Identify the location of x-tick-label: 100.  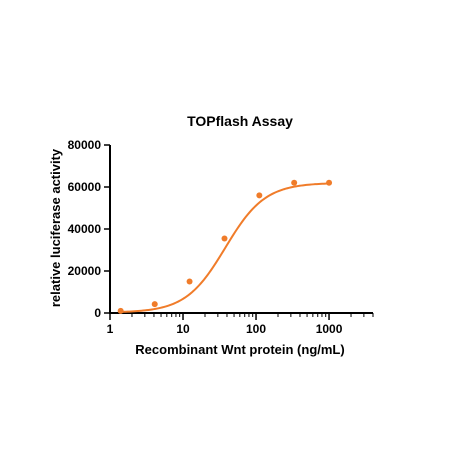
(256, 329).